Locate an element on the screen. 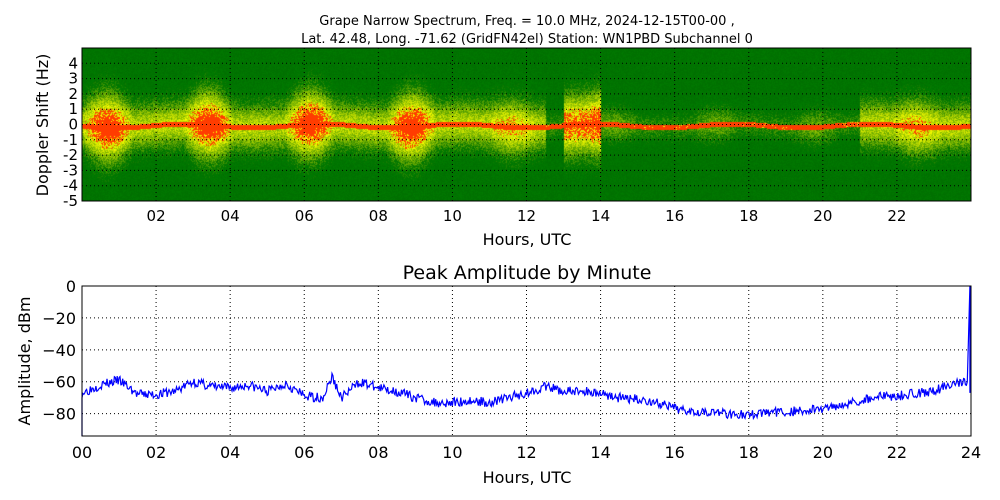 Image resolution: width=1000 pixels, height=500 pixels. amplitude-xtick-label: 20 is located at coordinates (823, 452).